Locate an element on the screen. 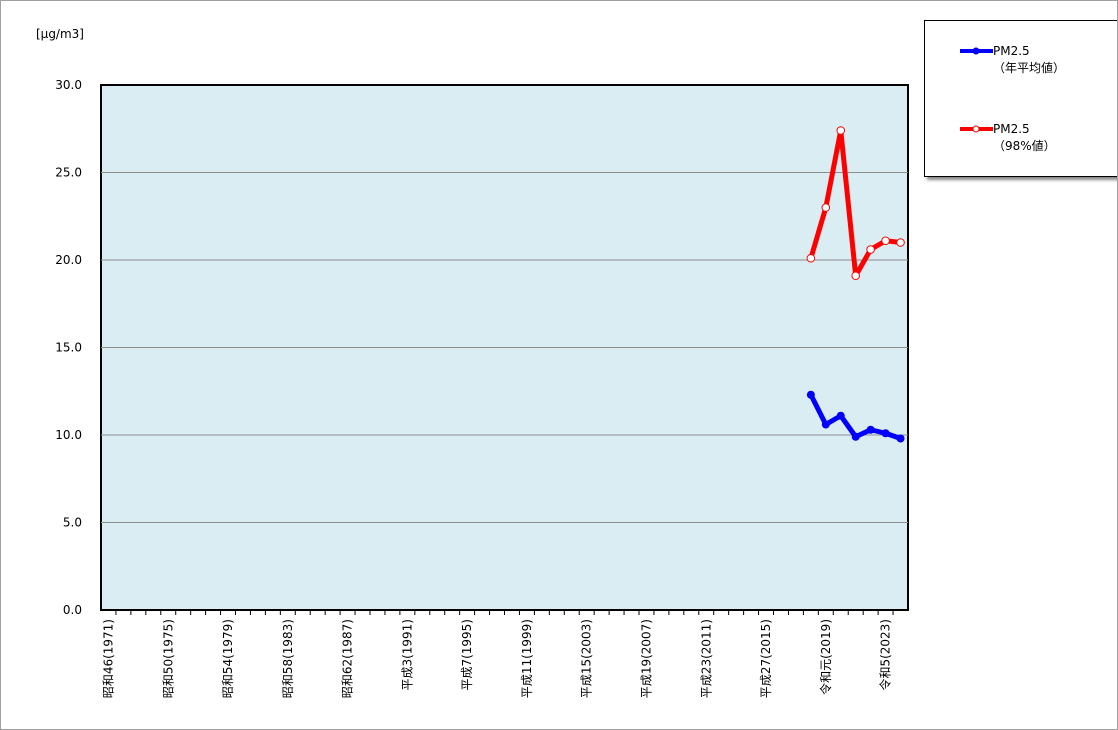  y-tick-label: 5.0 is located at coordinates (72, 523).